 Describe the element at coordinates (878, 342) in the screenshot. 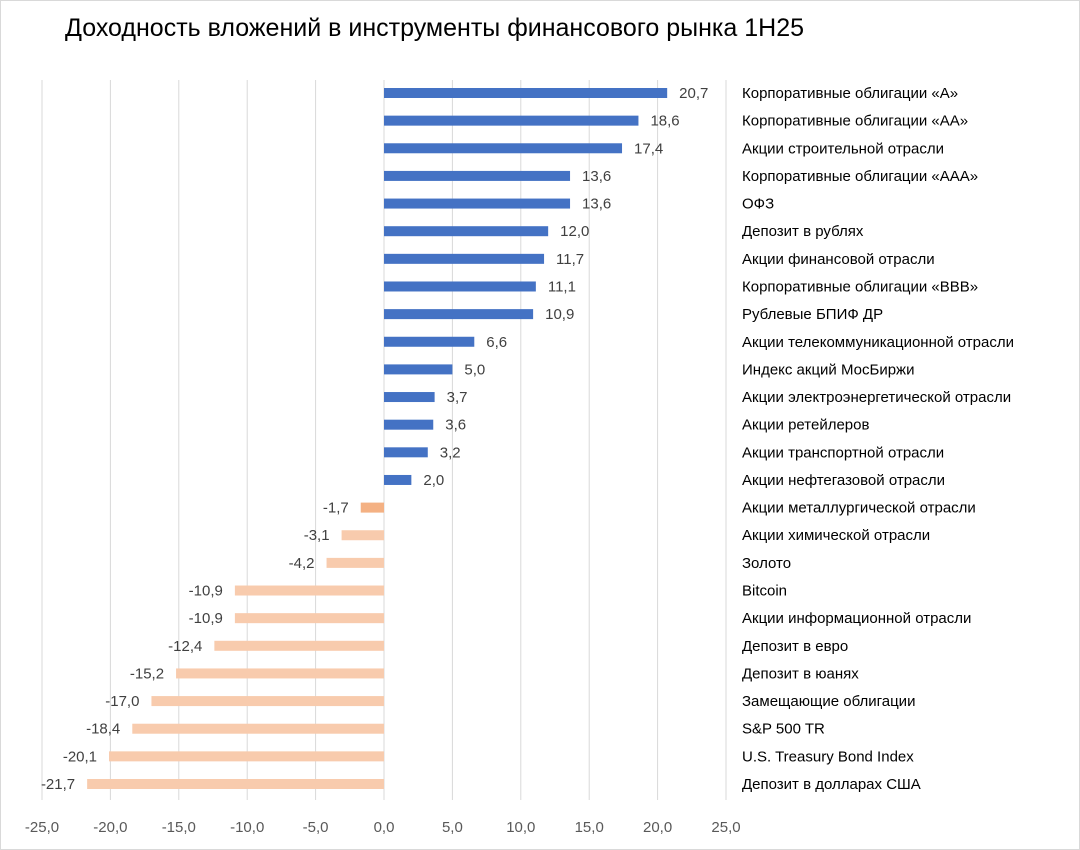

I see `category-label: Акции телекоммуникационной отрасли` at that location.